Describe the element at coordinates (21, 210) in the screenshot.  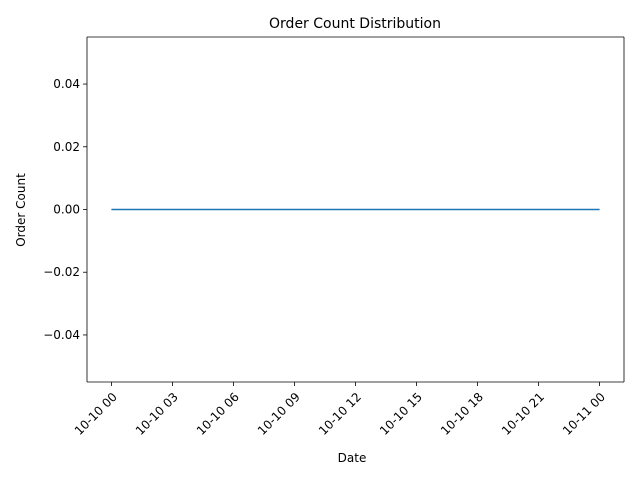
I see `y-axis-title: Order Count` at that location.